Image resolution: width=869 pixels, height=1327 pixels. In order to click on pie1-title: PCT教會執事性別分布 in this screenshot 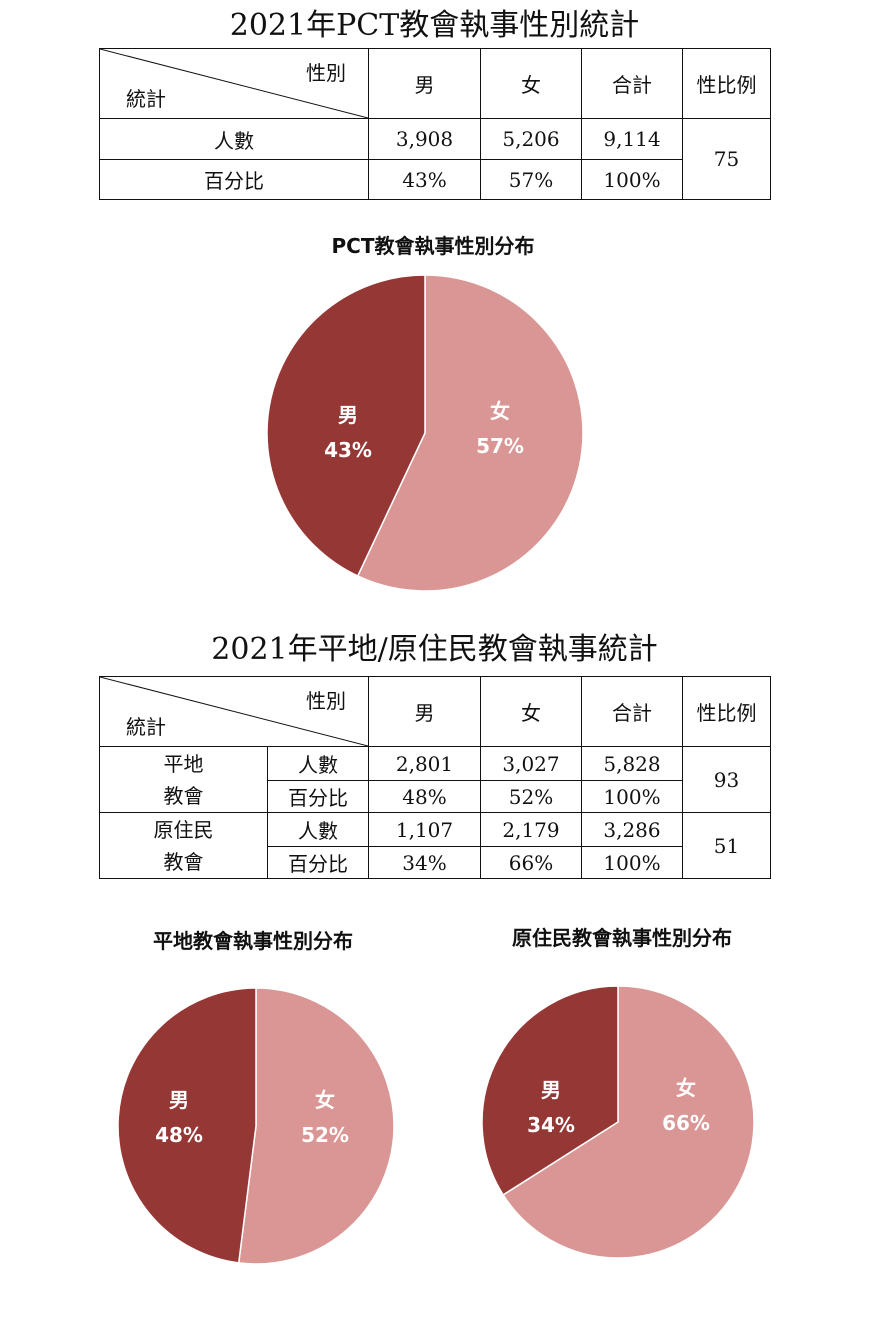, I will do `click(433, 246)`.